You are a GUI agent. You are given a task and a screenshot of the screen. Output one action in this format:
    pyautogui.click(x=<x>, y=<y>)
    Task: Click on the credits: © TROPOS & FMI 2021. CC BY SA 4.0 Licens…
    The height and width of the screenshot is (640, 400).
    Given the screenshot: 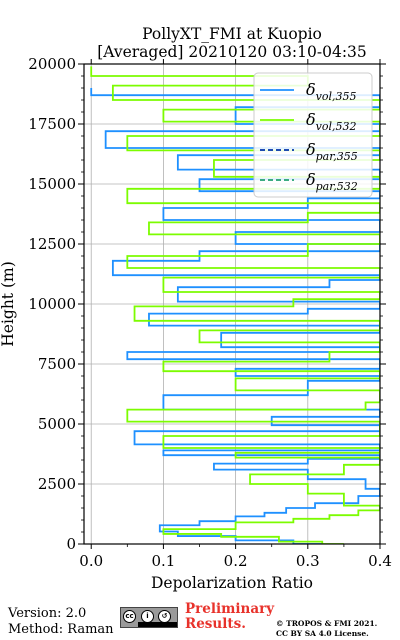 What is the action you would take?
    pyautogui.click(x=326, y=629)
    